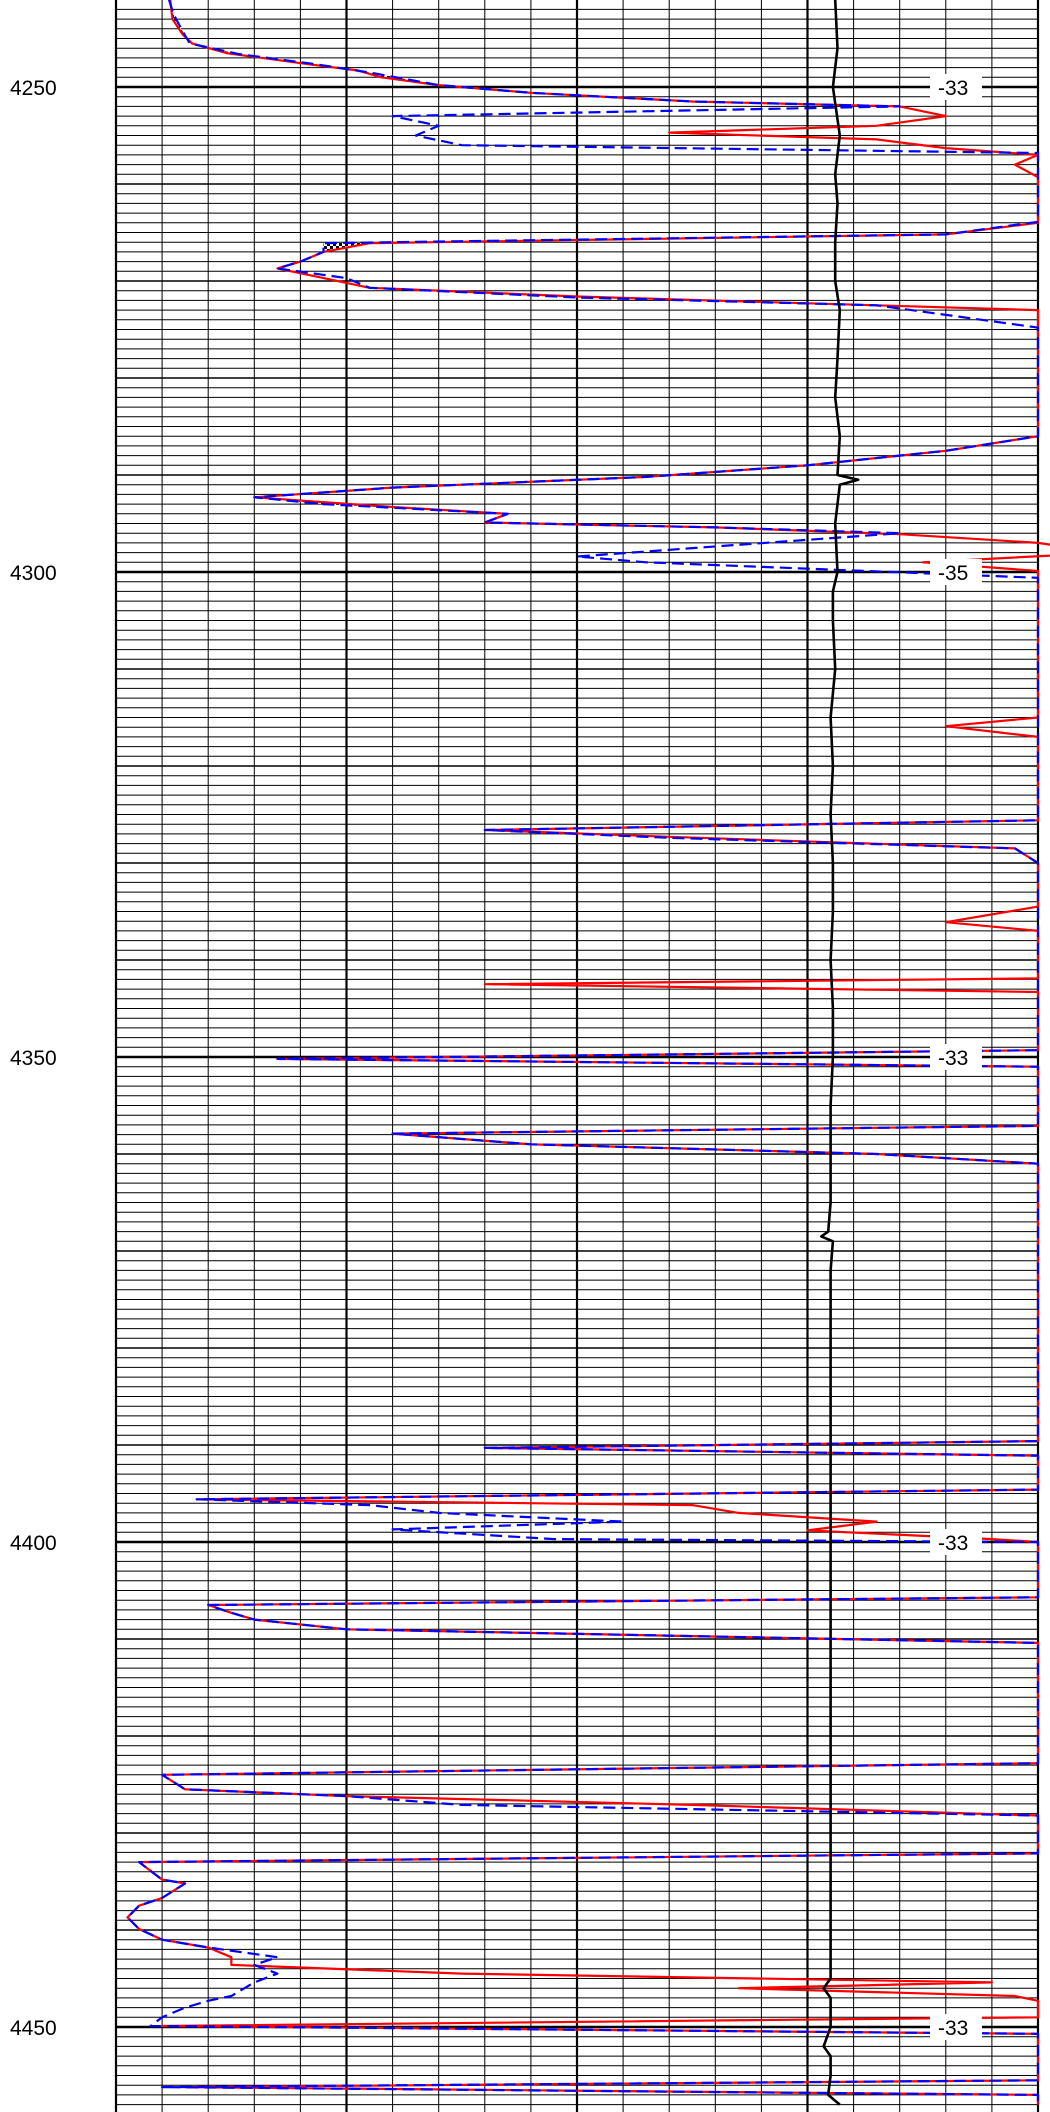 This screenshot has height=2112, width=1050. What do you see at coordinates (953, 573) in the screenshot?
I see `sp-value-label: -35` at bounding box center [953, 573].